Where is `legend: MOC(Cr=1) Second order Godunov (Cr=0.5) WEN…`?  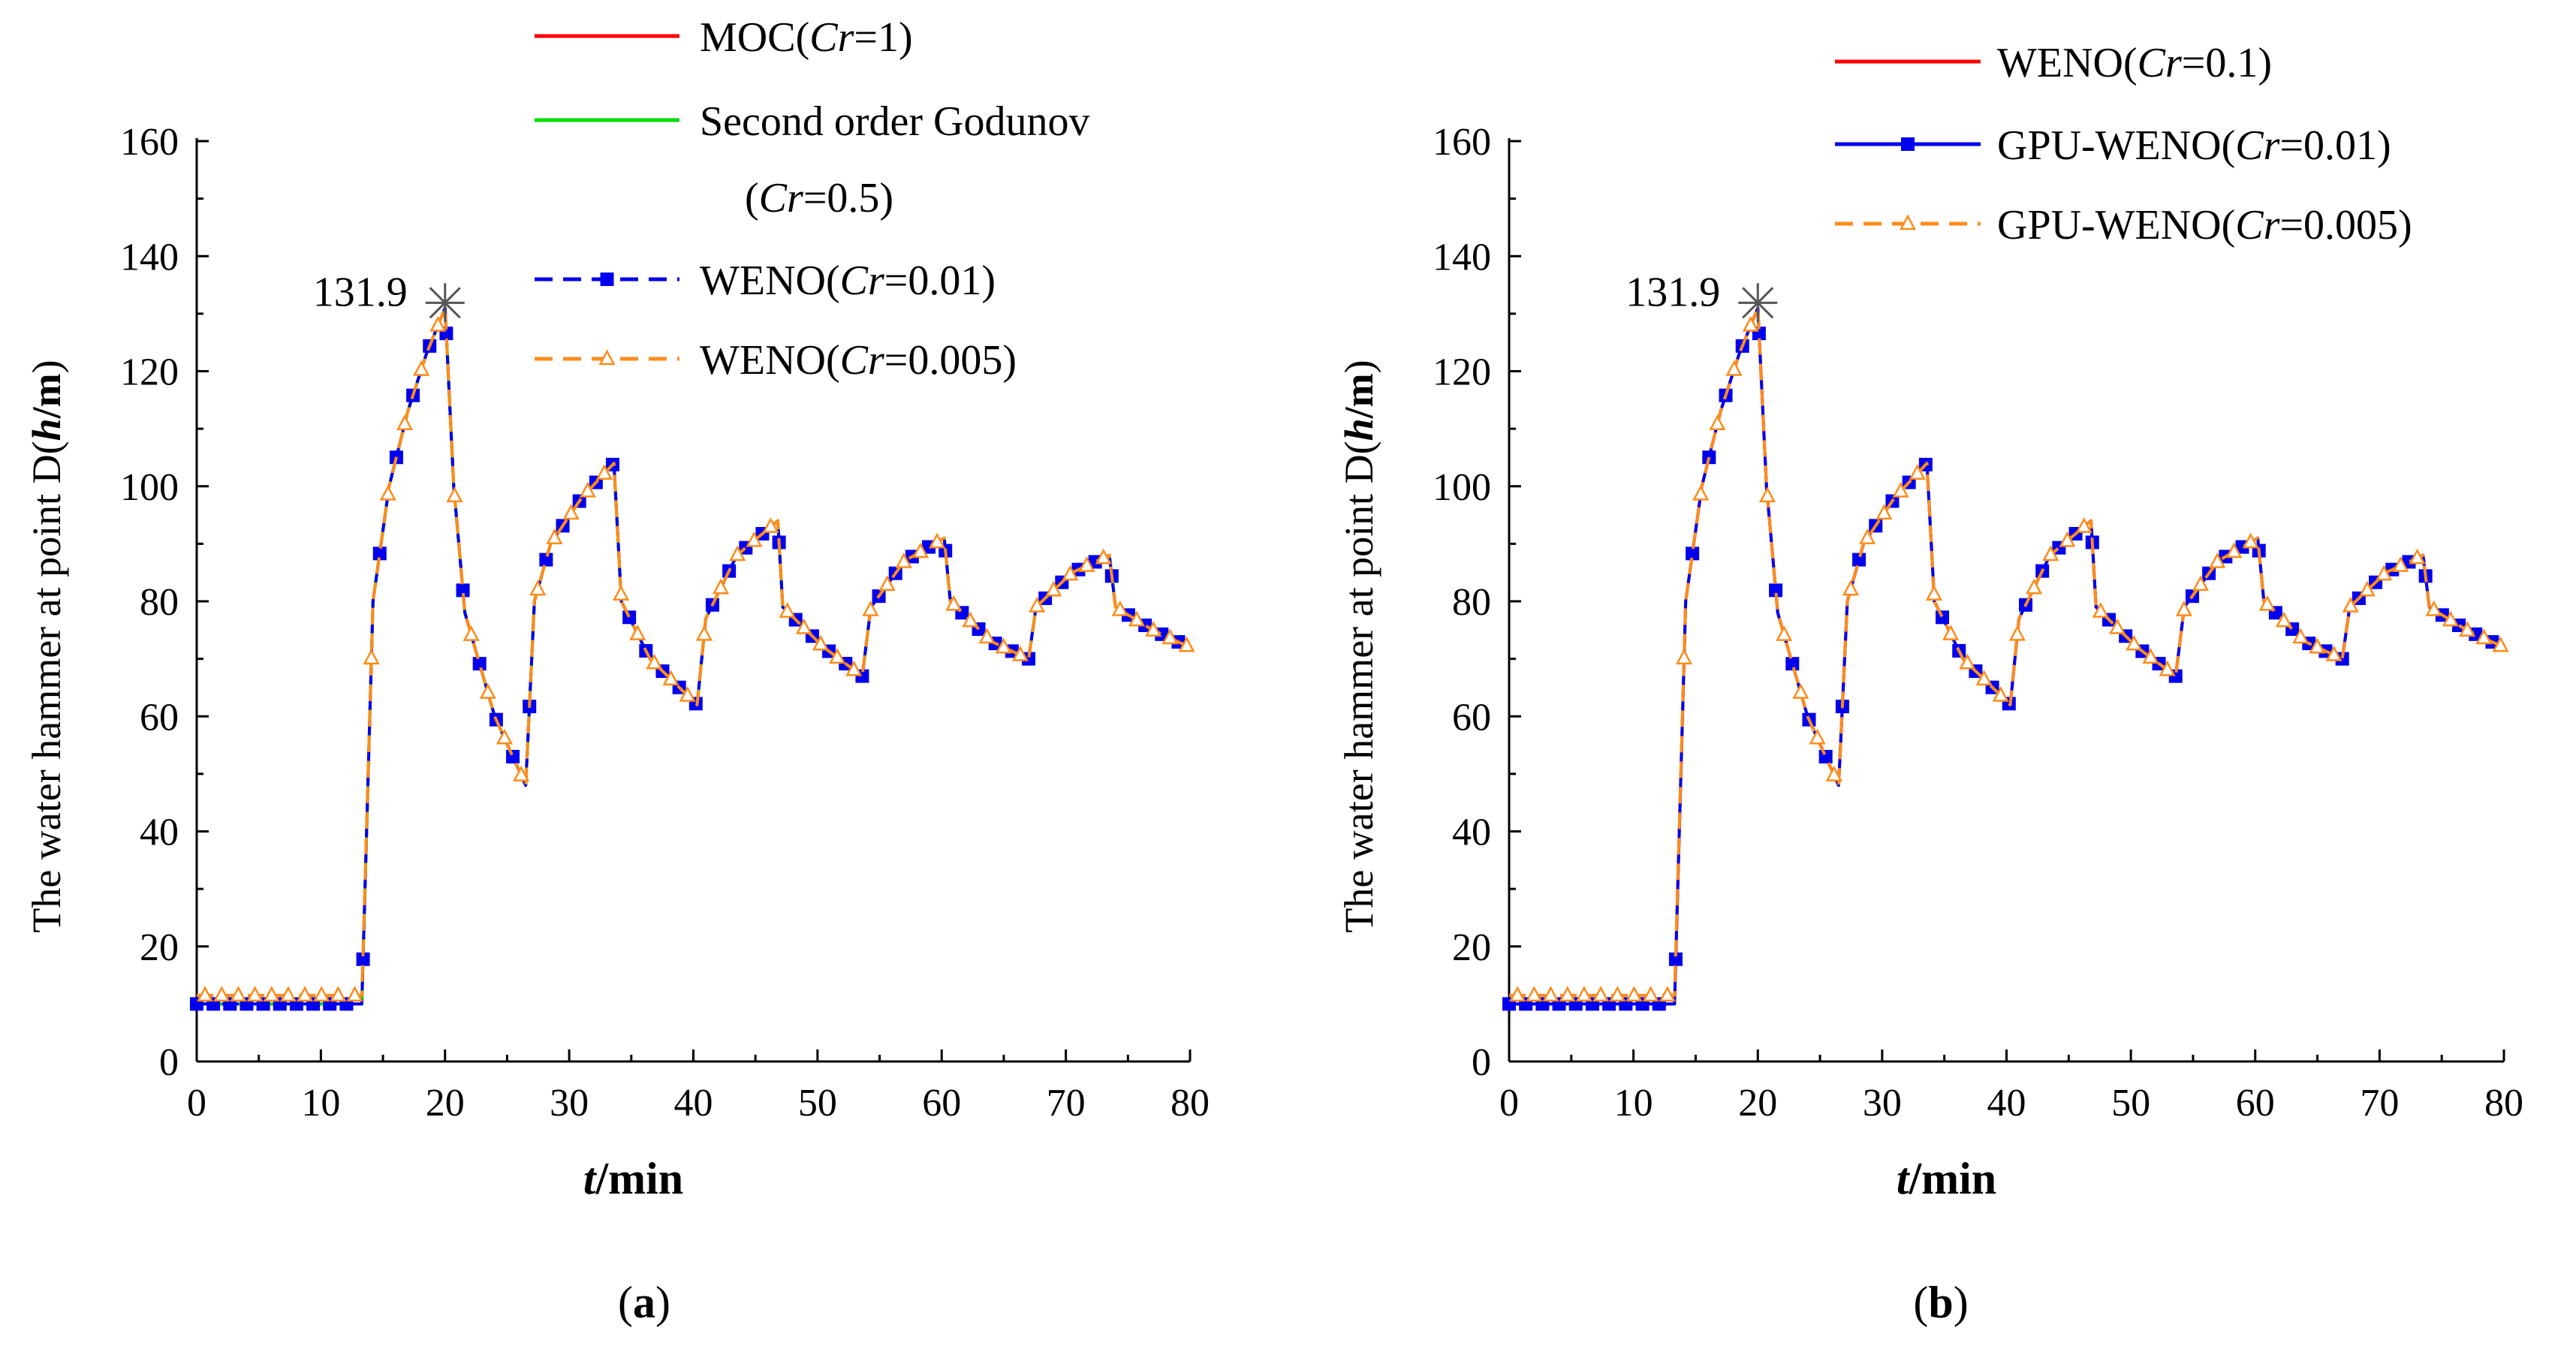
legend: MOC(Cr=1) Second order Godunov (Cr=0.5) WEN… is located at coordinates (812, 199).